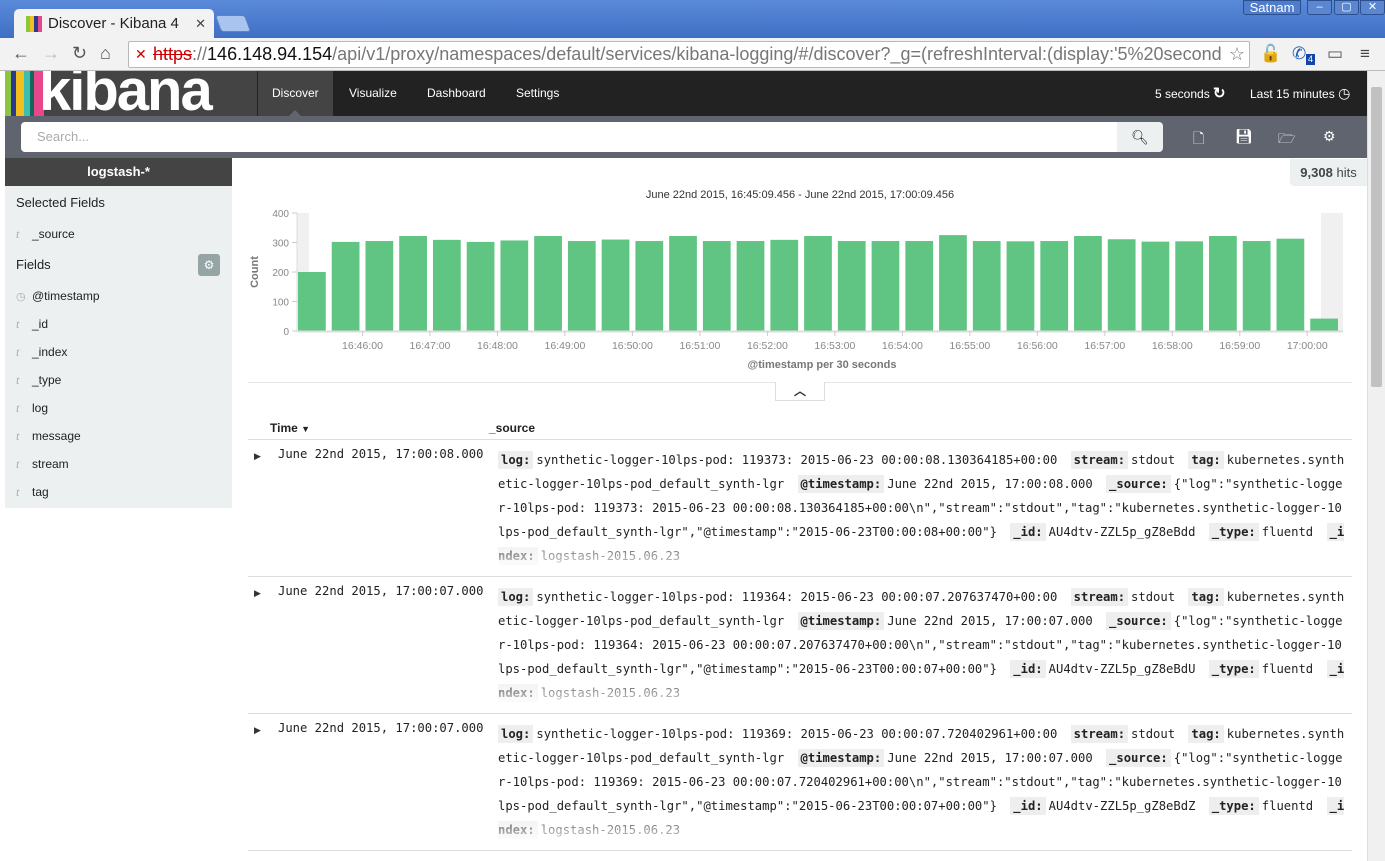 This screenshot has width=1385, height=861. What do you see at coordinates (841, 621) in the screenshot?
I see `source-key: @timestamp:` at bounding box center [841, 621].